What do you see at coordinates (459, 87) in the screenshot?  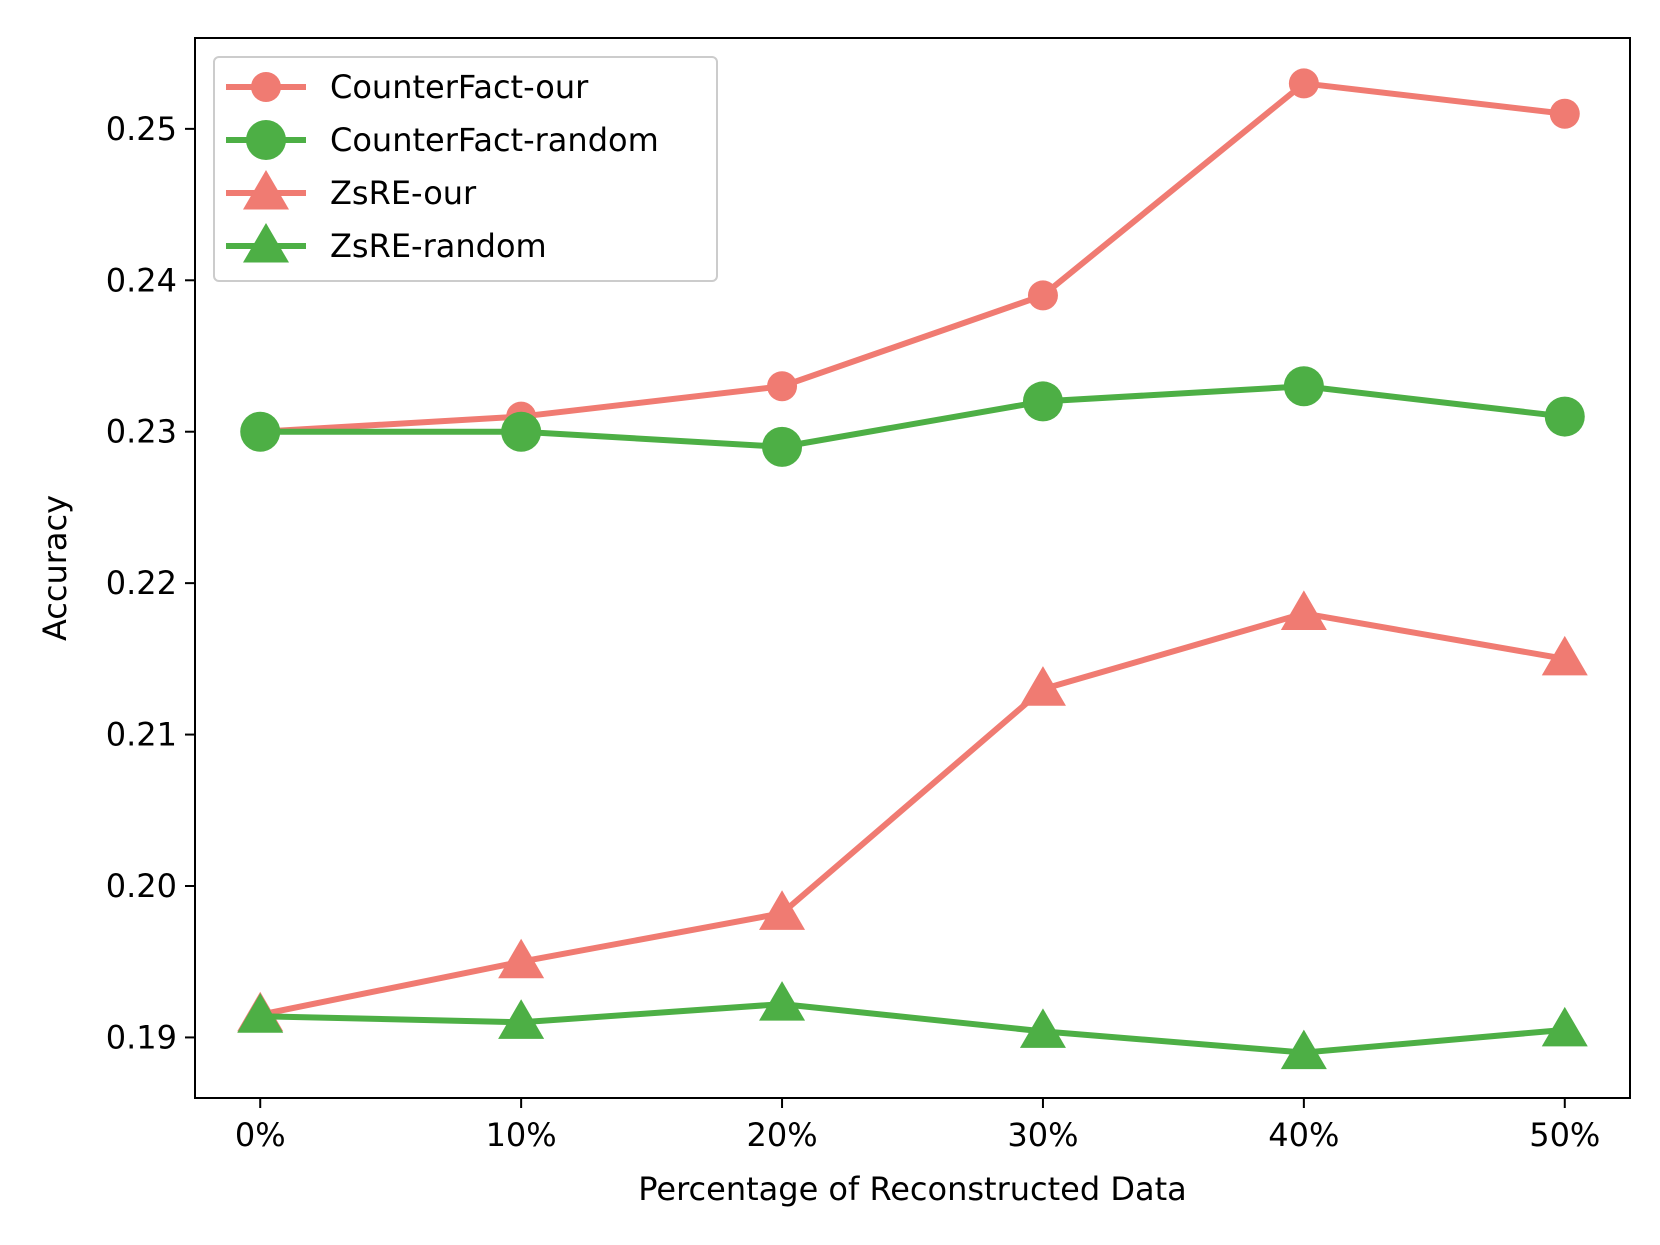 I see `legend-label-counterfact-our: CounterFact-our` at bounding box center [459, 87].